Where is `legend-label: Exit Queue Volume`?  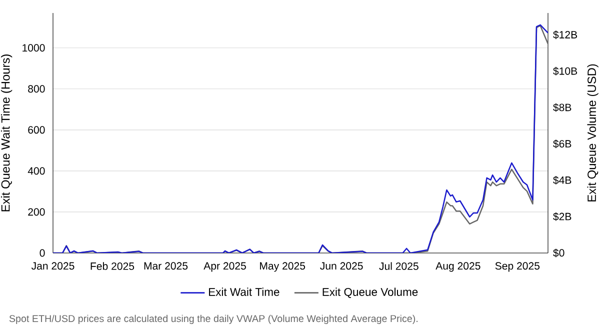
legend-label: Exit Queue Volume is located at coordinates (370, 293).